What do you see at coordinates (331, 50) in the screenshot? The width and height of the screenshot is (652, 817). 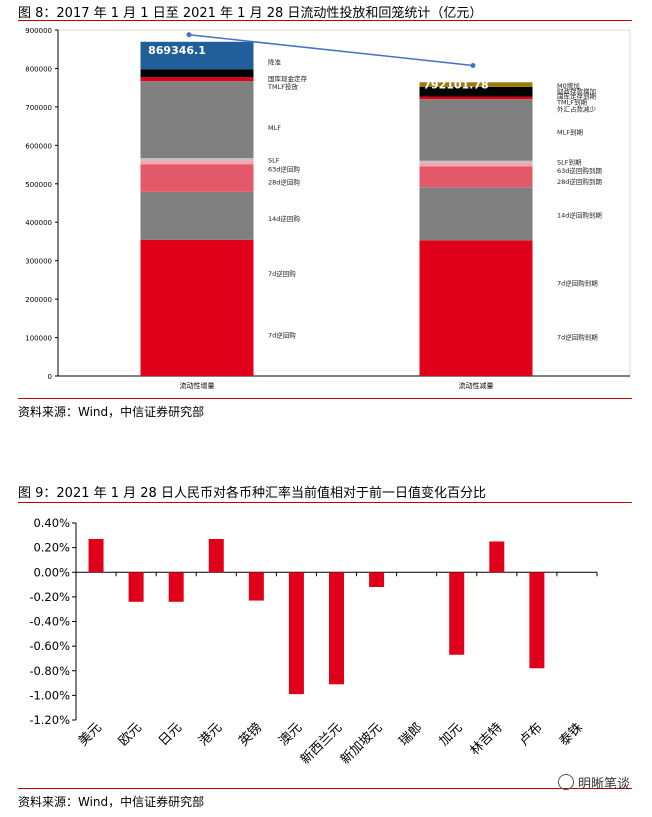 I see `total-trend-line` at bounding box center [331, 50].